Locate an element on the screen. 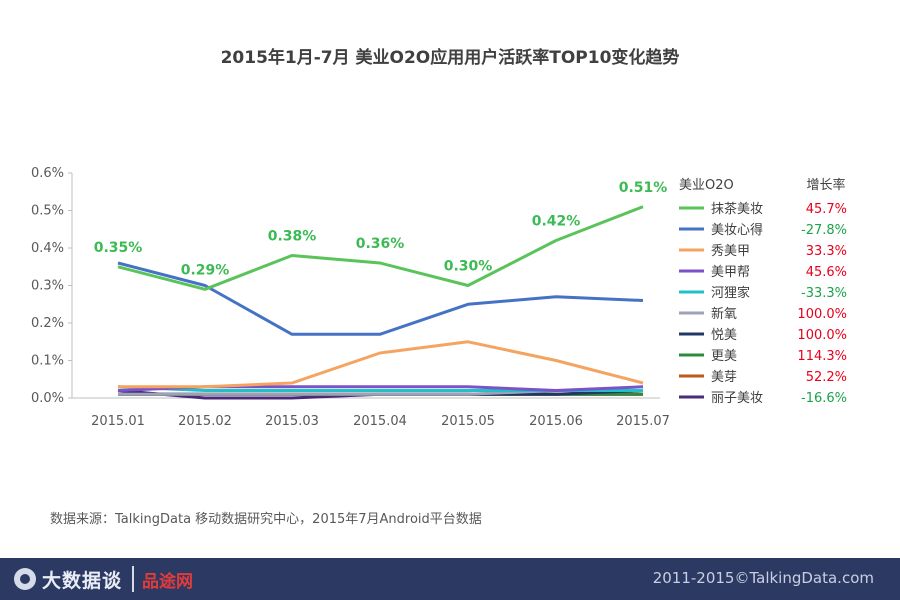  footer-divider is located at coordinates (133, 579).